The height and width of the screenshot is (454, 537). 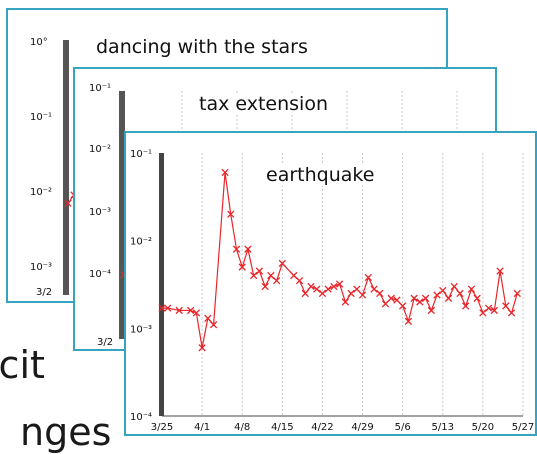 What do you see at coordinates (443, 427) in the screenshot?
I see `chart-2-xtick-label: 5/13` at bounding box center [443, 427].